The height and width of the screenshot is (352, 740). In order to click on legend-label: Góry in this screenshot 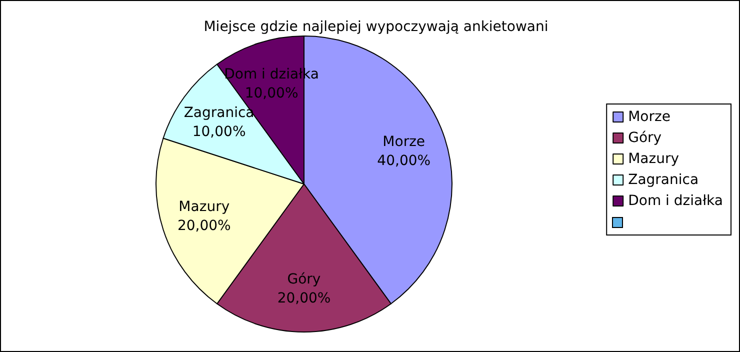, I will do `click(645, 138)`.